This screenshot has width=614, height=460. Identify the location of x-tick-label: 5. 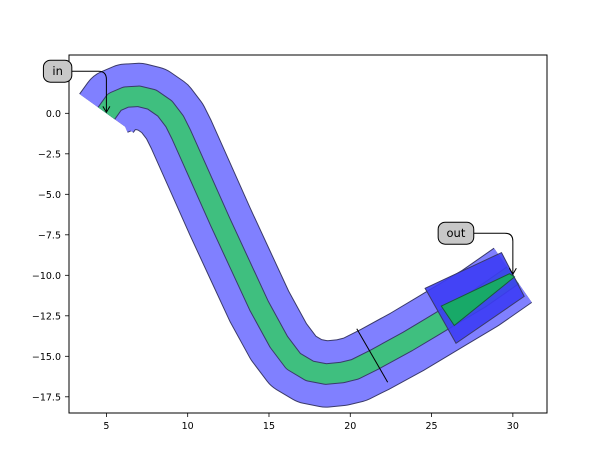
(106, 426).